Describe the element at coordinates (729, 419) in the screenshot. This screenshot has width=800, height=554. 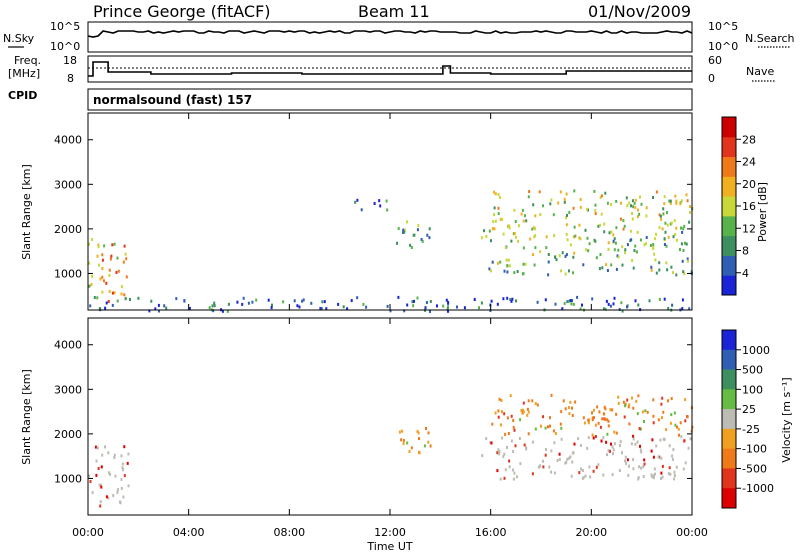
I see `colorbar-frame` at that location.